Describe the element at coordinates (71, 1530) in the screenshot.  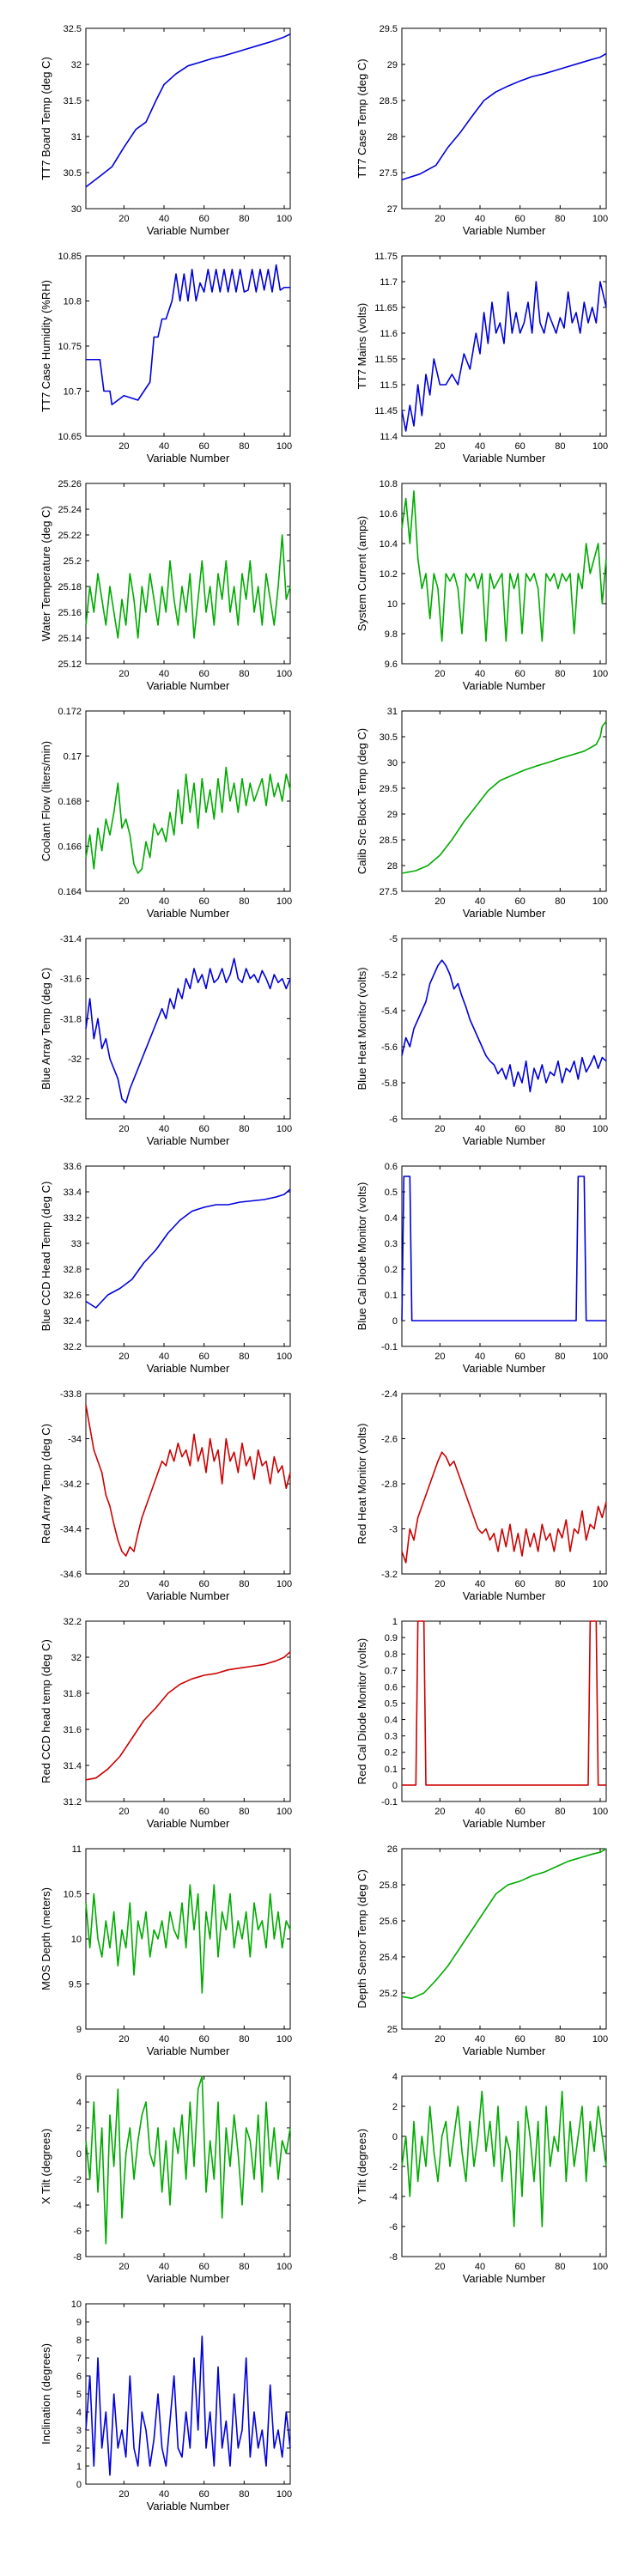
I see `y-tick-label: -34.4` at that location.